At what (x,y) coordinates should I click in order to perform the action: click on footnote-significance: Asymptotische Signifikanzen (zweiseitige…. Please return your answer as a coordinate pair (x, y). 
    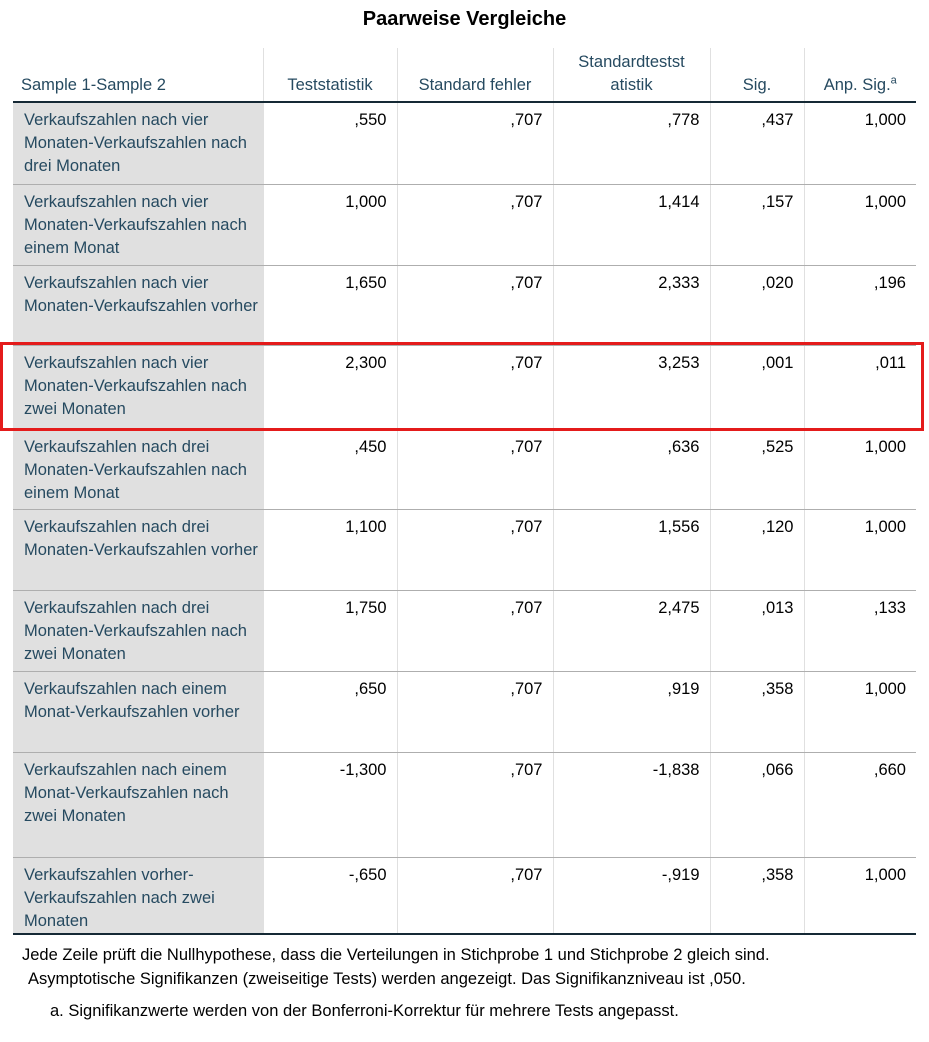
    Looking at the image, I should click on (387, 979).